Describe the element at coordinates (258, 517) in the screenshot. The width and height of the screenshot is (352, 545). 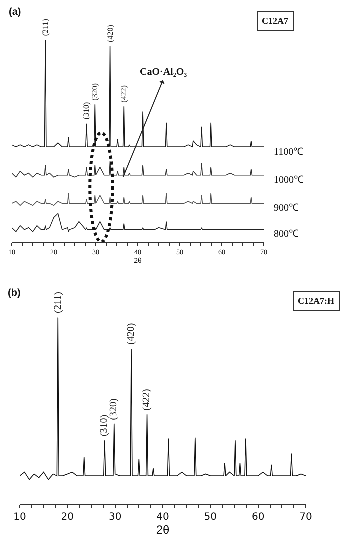
I see `x-tick-label: 60` at that location.